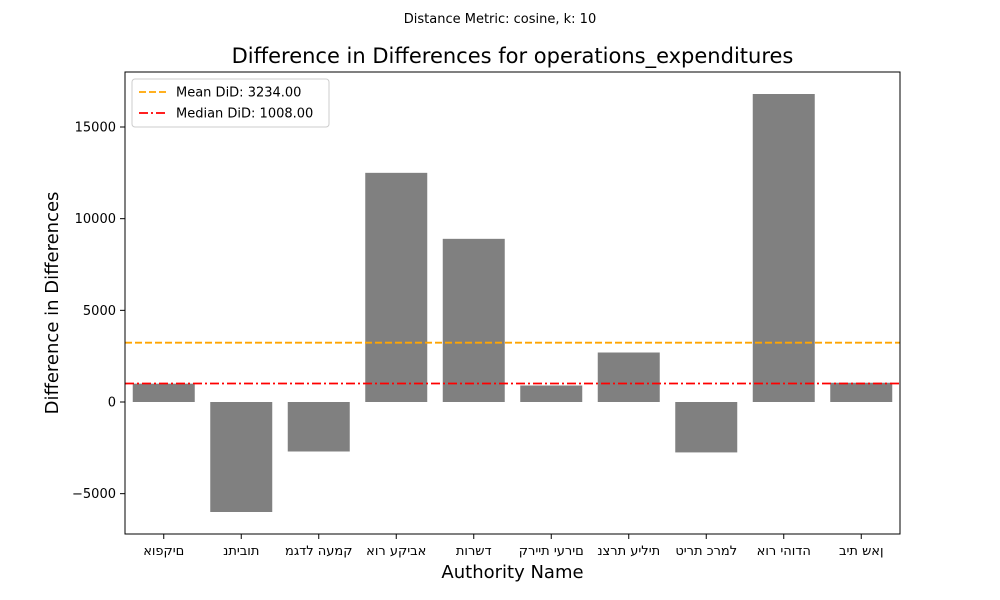 This screenshot has height=600, width=1000. Describe the element at coordinates (706, 551) in the screenshot. I see `x-tick-label: למרכ תריט` at that location.